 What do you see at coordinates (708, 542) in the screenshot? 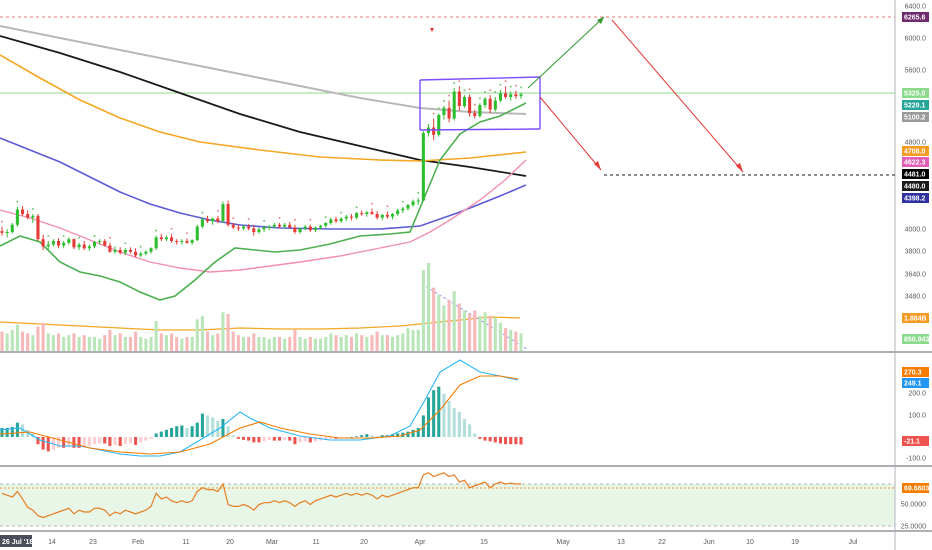
I see `time-tick-label: Jun` at bounding box center [708, 542].